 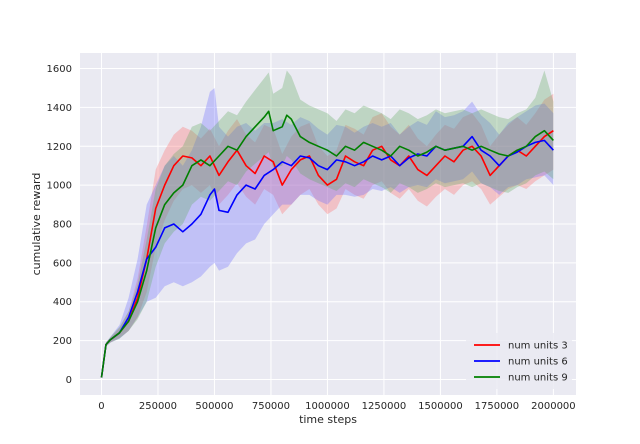 What do you see at coordinates (538, 362) in the screenshot?
I see `legend-label: num units 6` at bounding box center [538, 362].